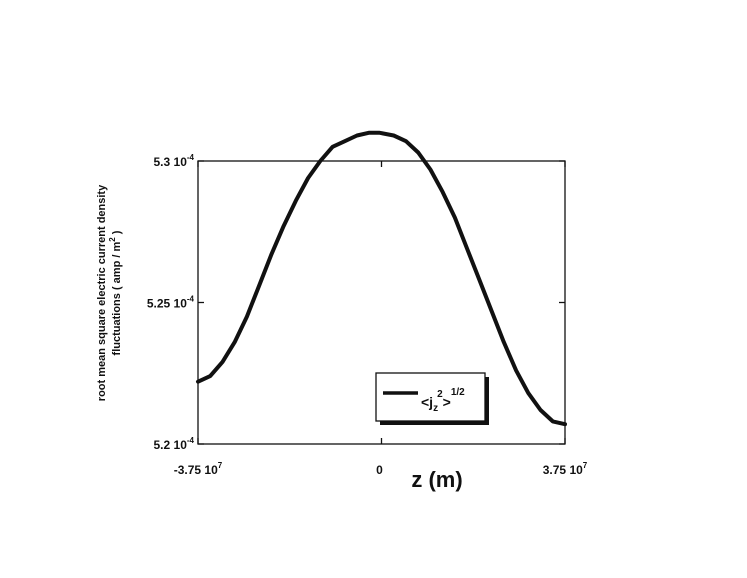  I want to click on x-tick-label: 0, so click(379, 470).